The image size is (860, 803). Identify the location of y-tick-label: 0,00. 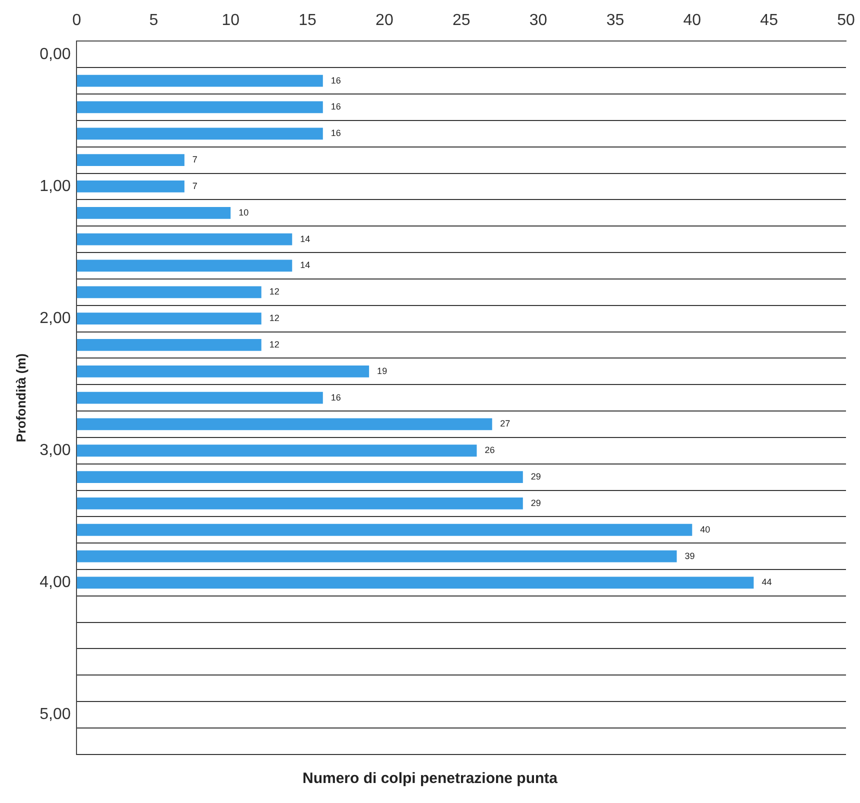
(55, 54).